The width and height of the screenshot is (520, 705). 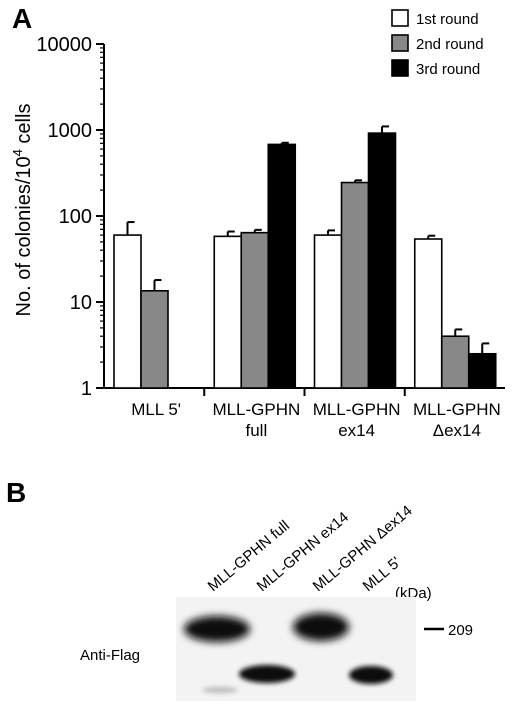 I want to click on category-label-line2: ex14, so click(x=356, y=430).